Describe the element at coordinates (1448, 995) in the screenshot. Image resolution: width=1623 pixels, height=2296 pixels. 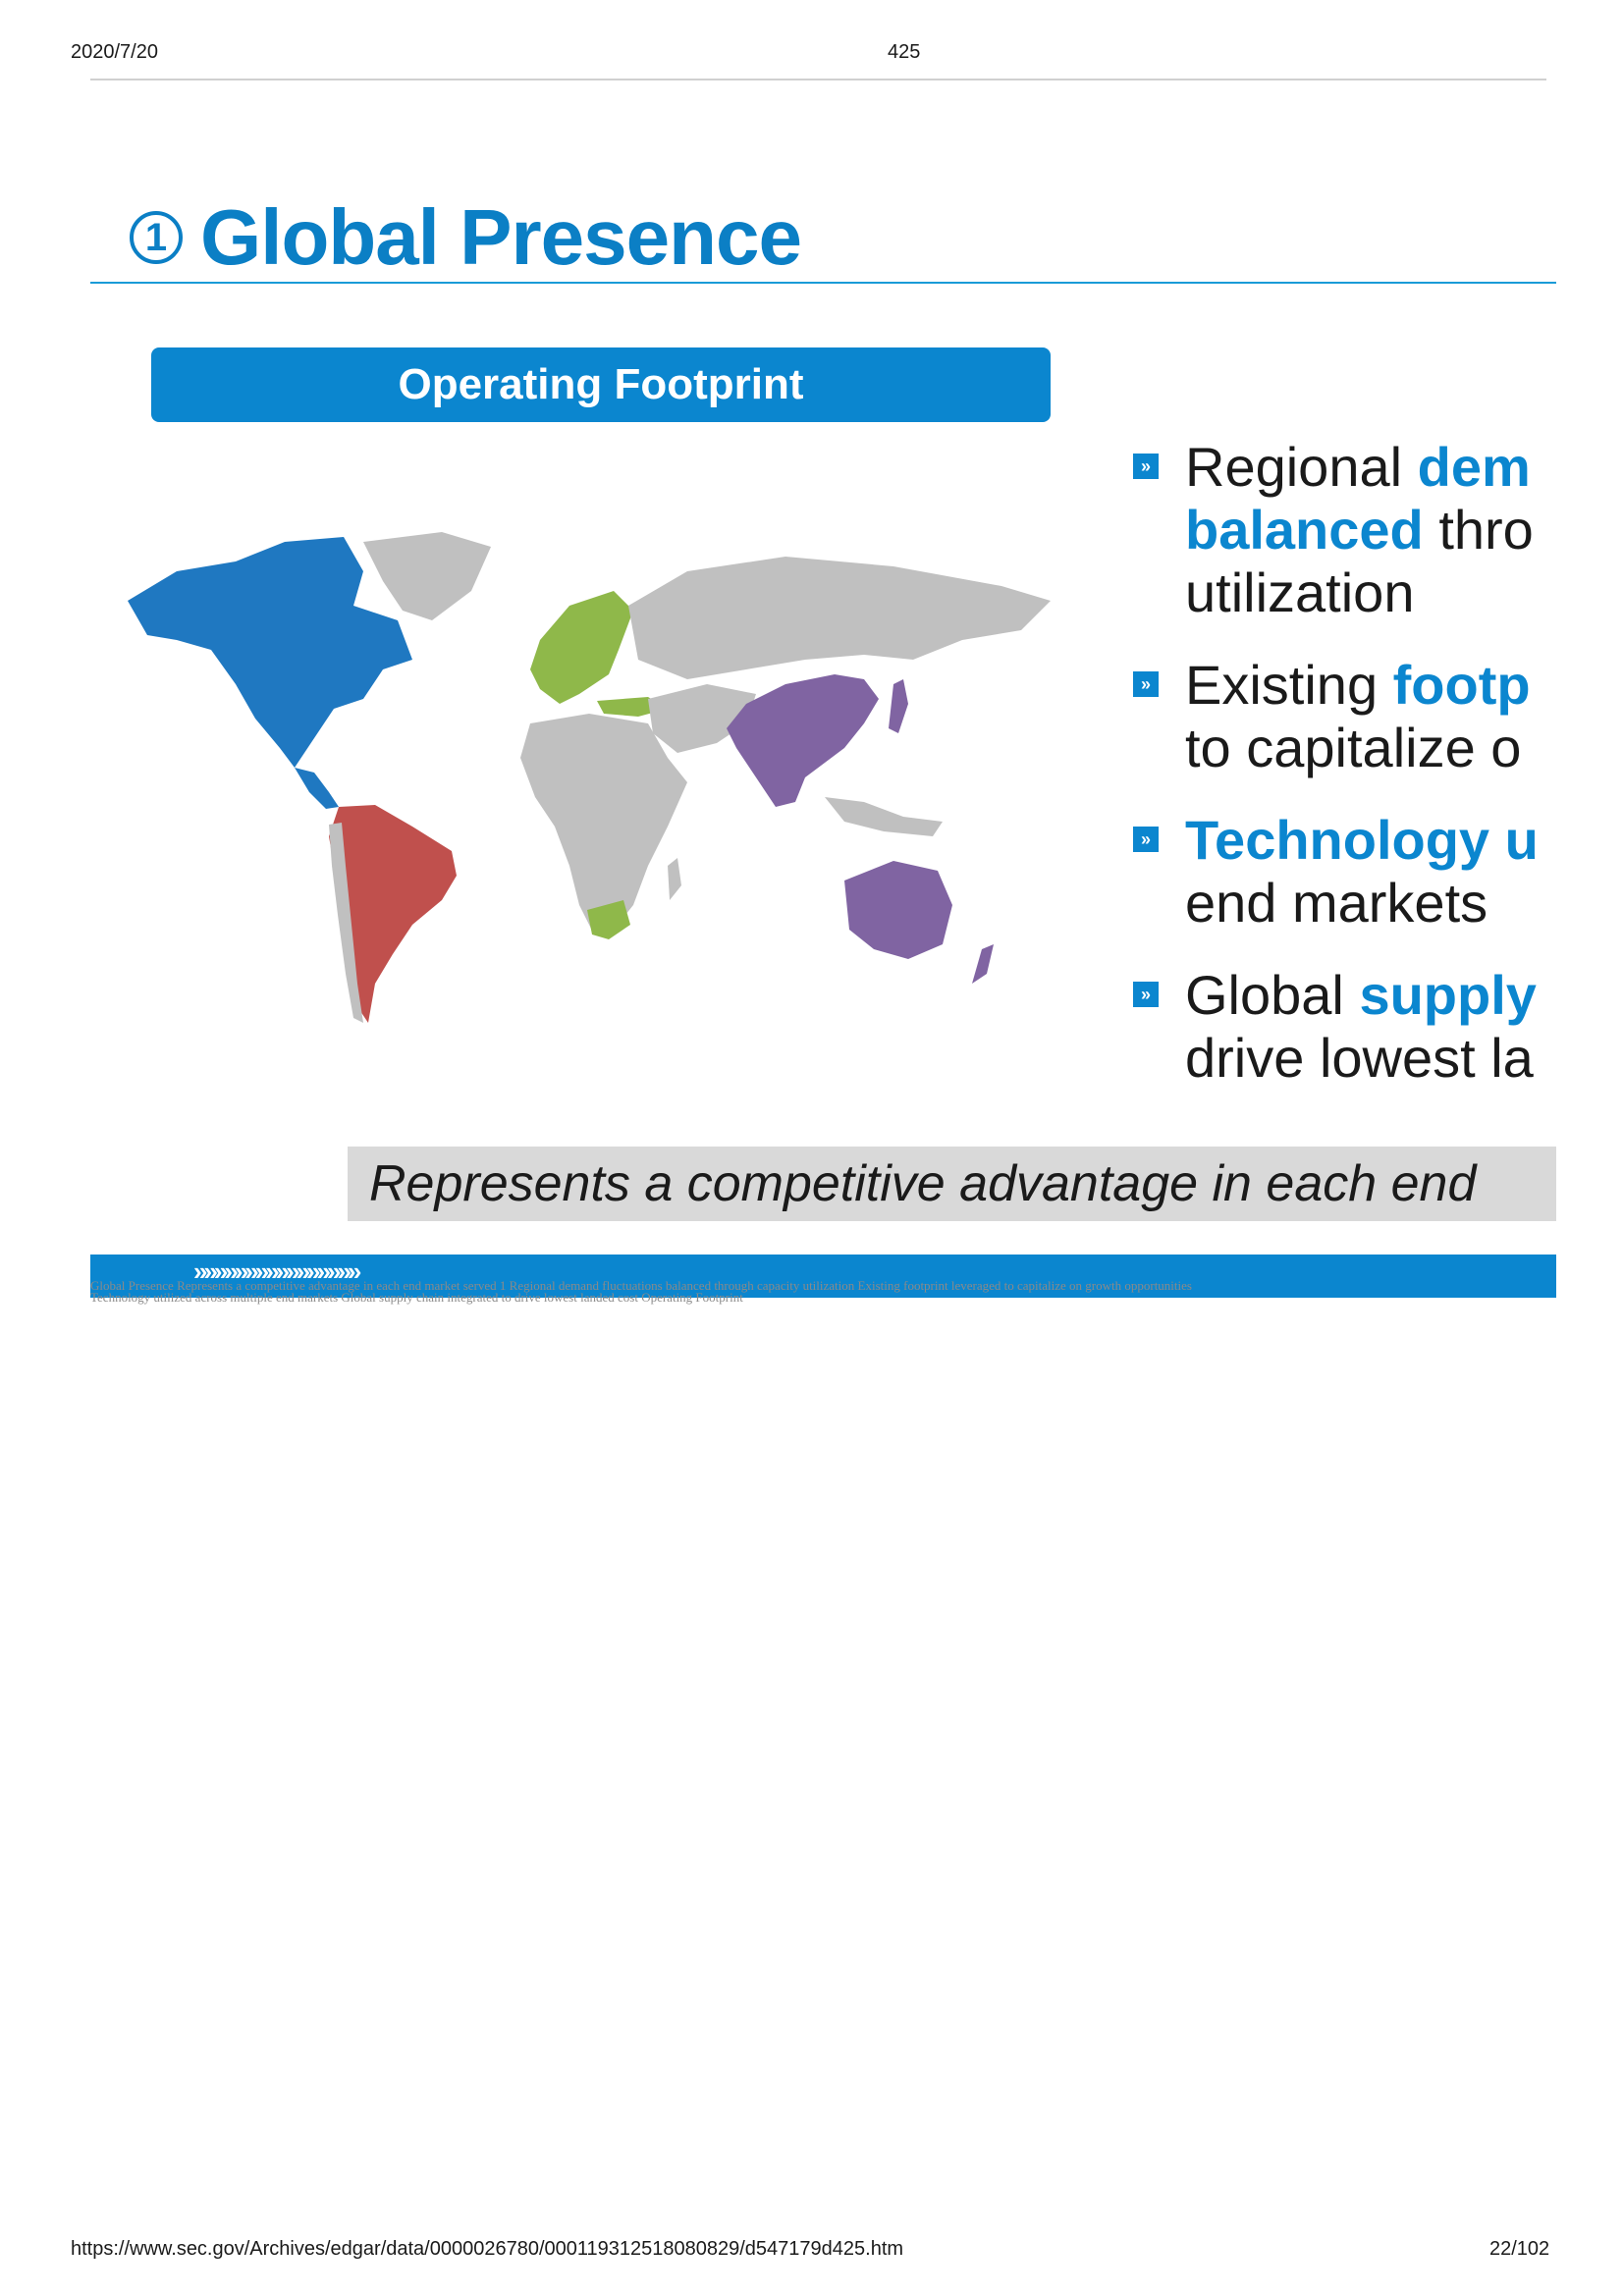
I see `bullet-highlight: supply` at that location.